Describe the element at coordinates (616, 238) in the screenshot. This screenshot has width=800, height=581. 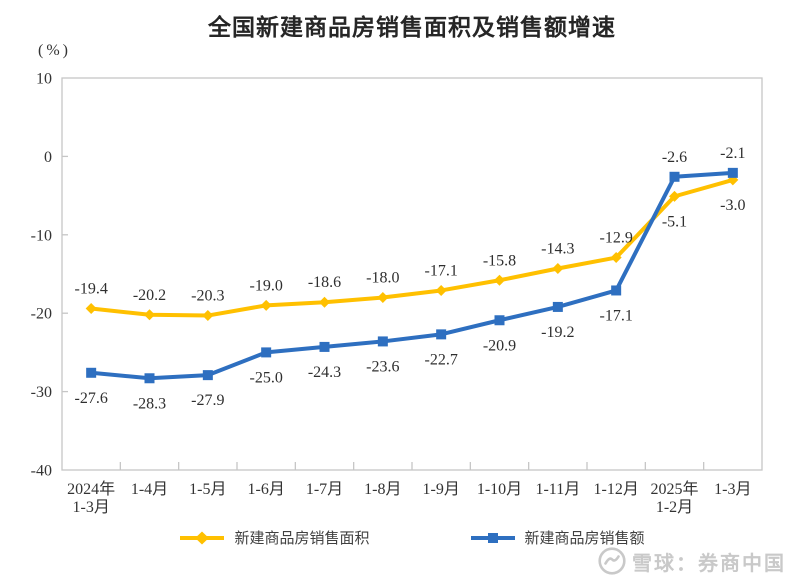
I see `data-label: -12.9` at that location.